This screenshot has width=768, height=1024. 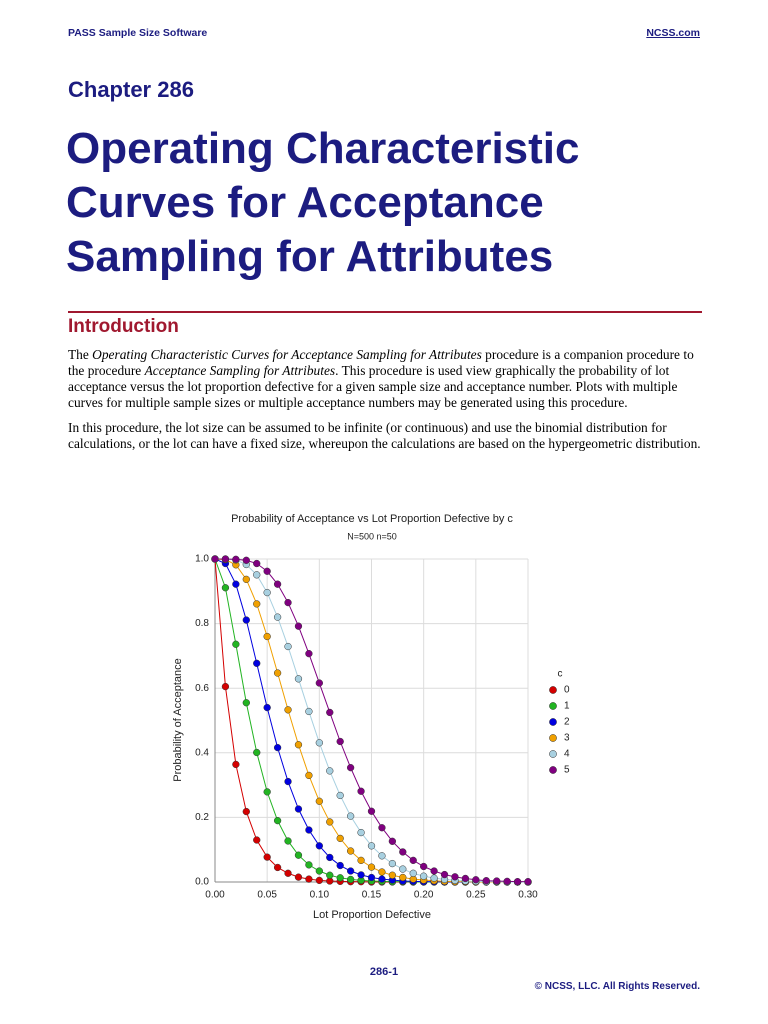 I want to click on y-tick-label: 1.0, so click(x=202, y=559).